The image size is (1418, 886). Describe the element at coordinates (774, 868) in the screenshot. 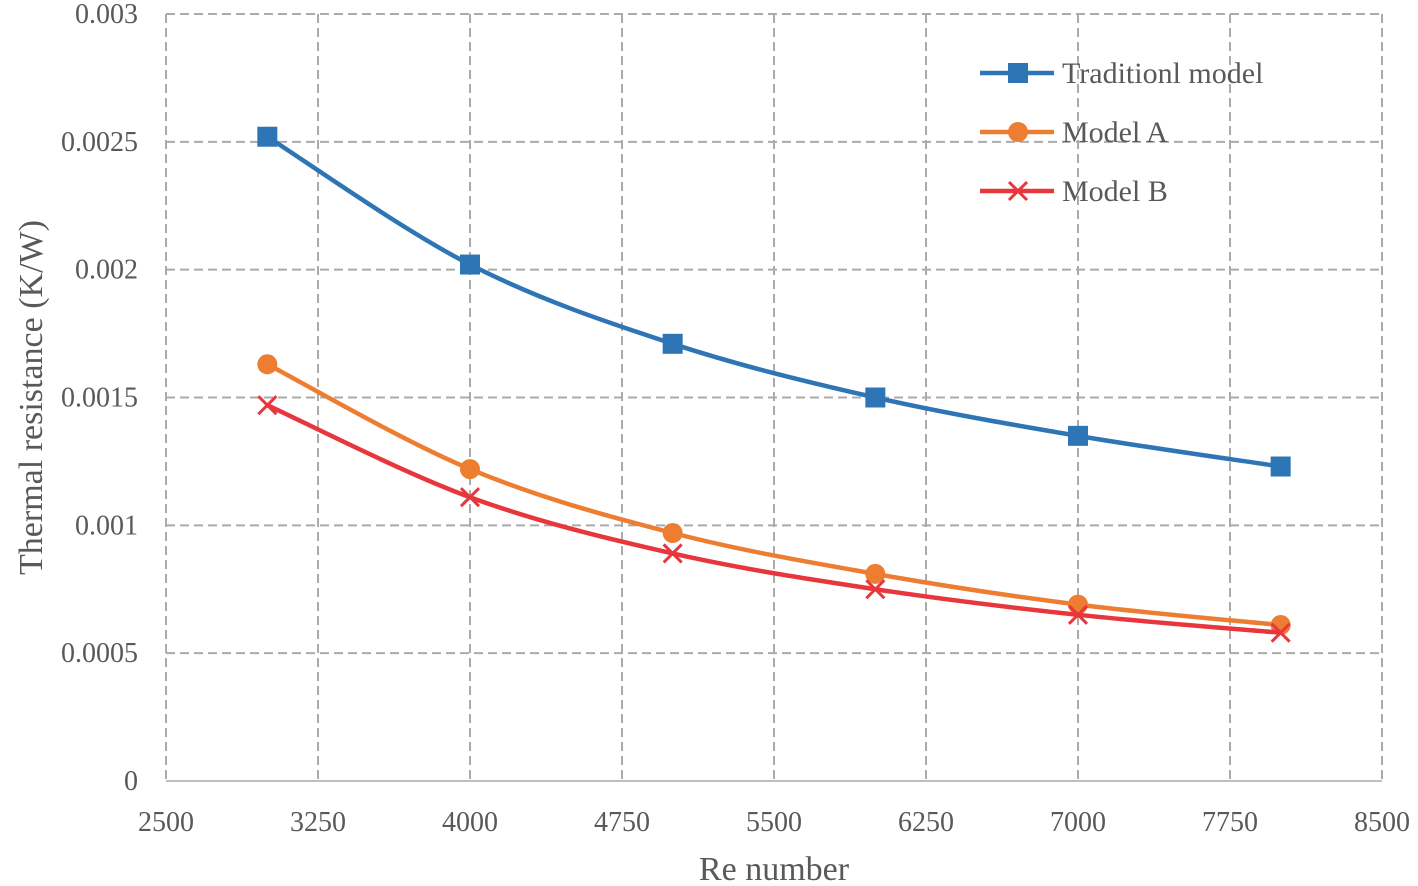

I see `x-axis-title: Re number` at that location.